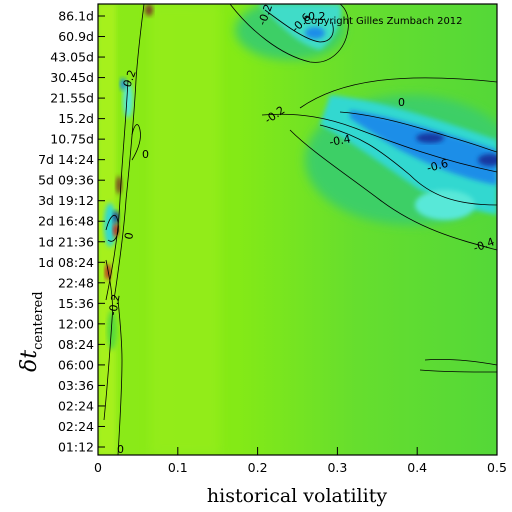 Image resolution: width=512 pixels, height=512 pixels. What do you see at coordinates (66, 241) in the screenshot?
I see `y-tick-label: 1d 21:36` at bounding box center [66, 241].